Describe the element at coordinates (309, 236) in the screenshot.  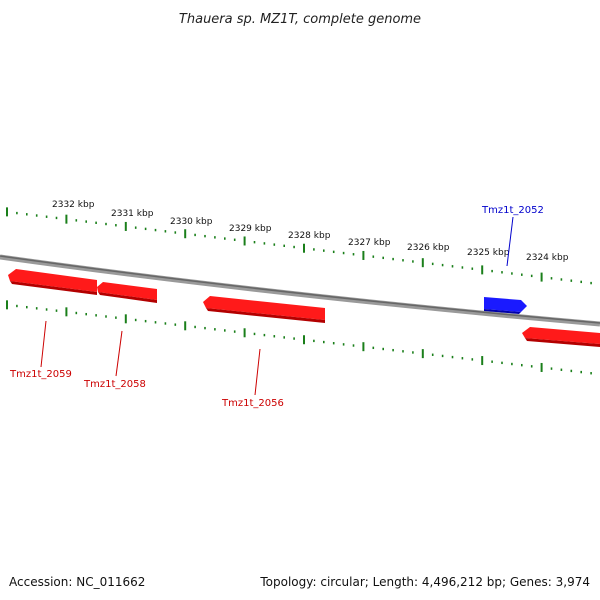
I see `tick-label-2328: 2328 kbp` at that location.